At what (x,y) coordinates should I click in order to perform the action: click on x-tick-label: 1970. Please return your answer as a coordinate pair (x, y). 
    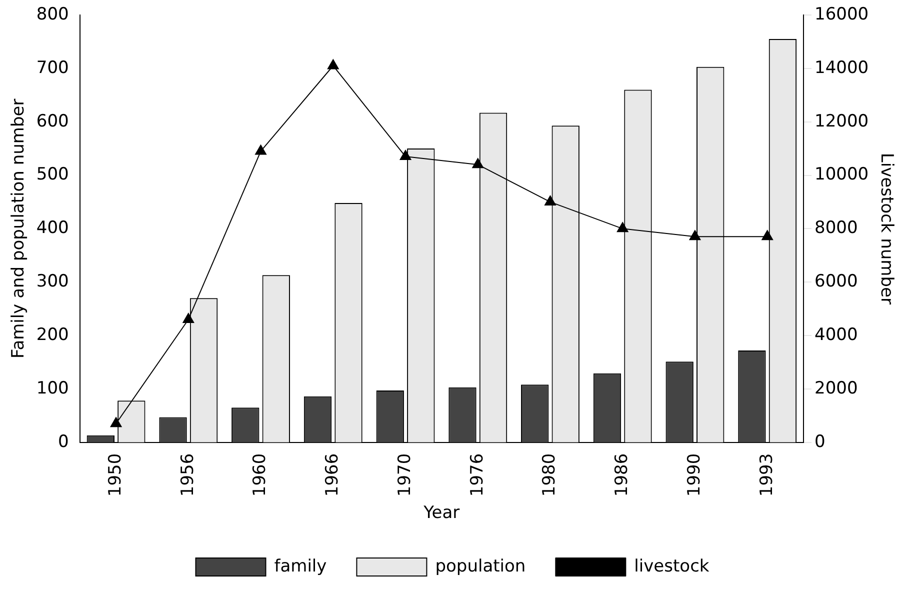
    Looking at the image, I should click on (404, 475).